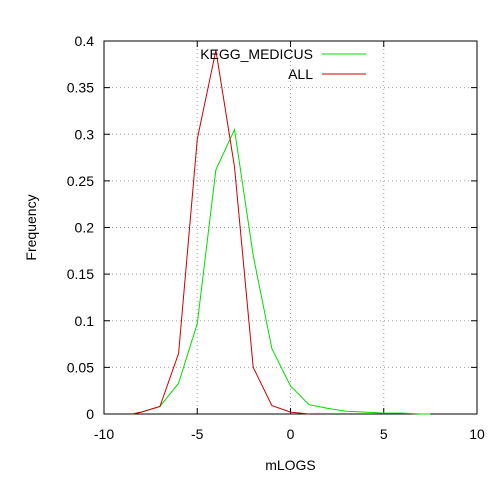 This screenshot has width=500, height=500. What do you see at coordinates (31, 227) in the screenshot?
I see `y-axis-label: Frequency` at bounding box center [31, 227].